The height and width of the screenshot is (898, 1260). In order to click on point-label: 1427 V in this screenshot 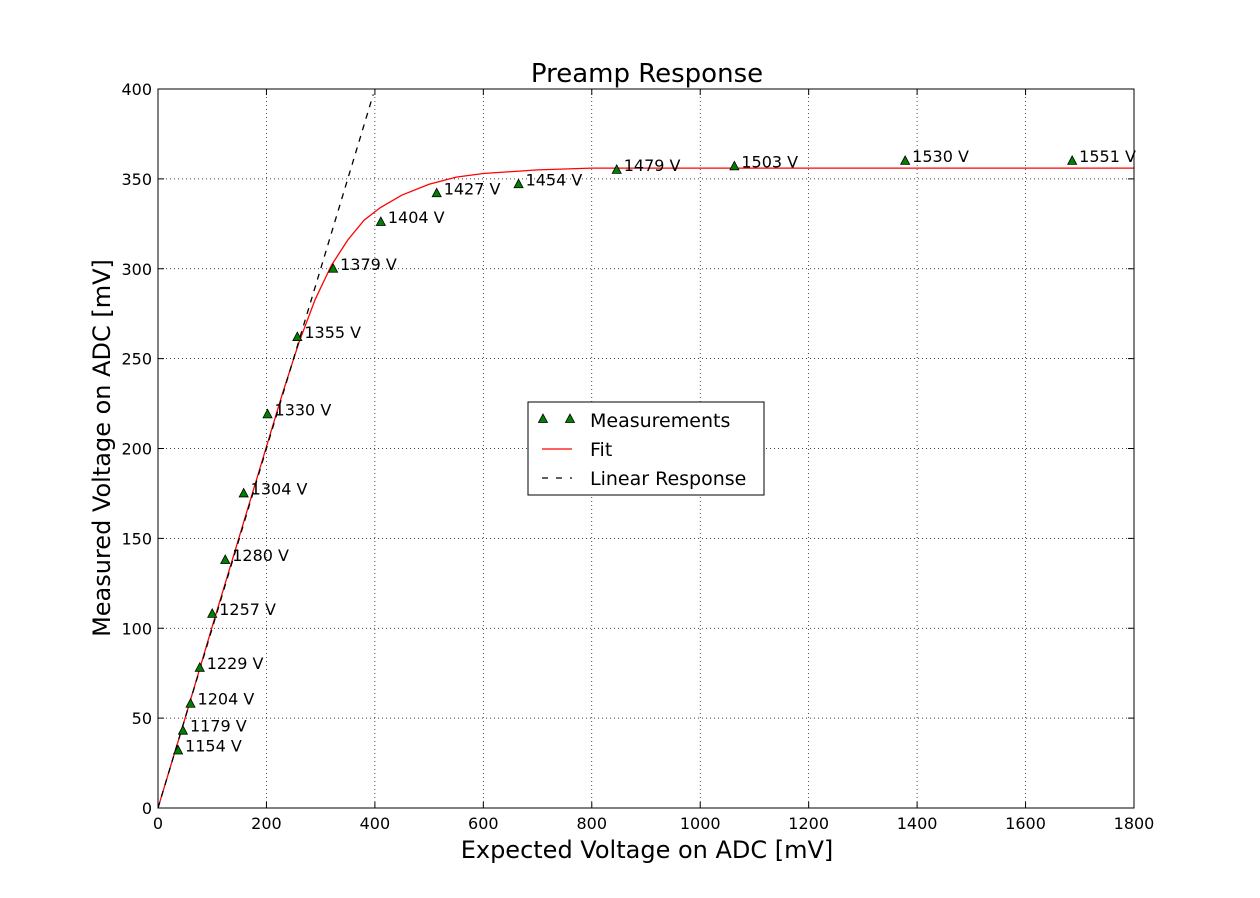, I will do `click(472, 188)`.